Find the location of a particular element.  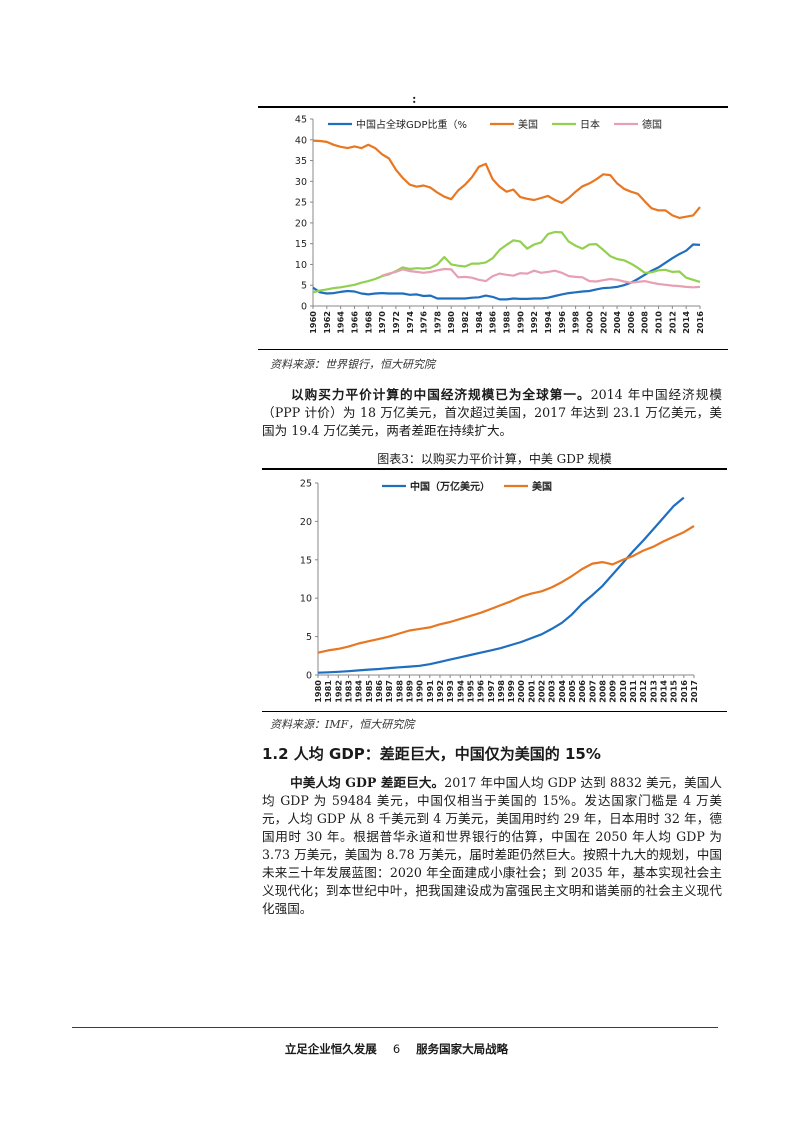

footer-left: 立足企业恒久发展 is located at coordinates (330, 1049).